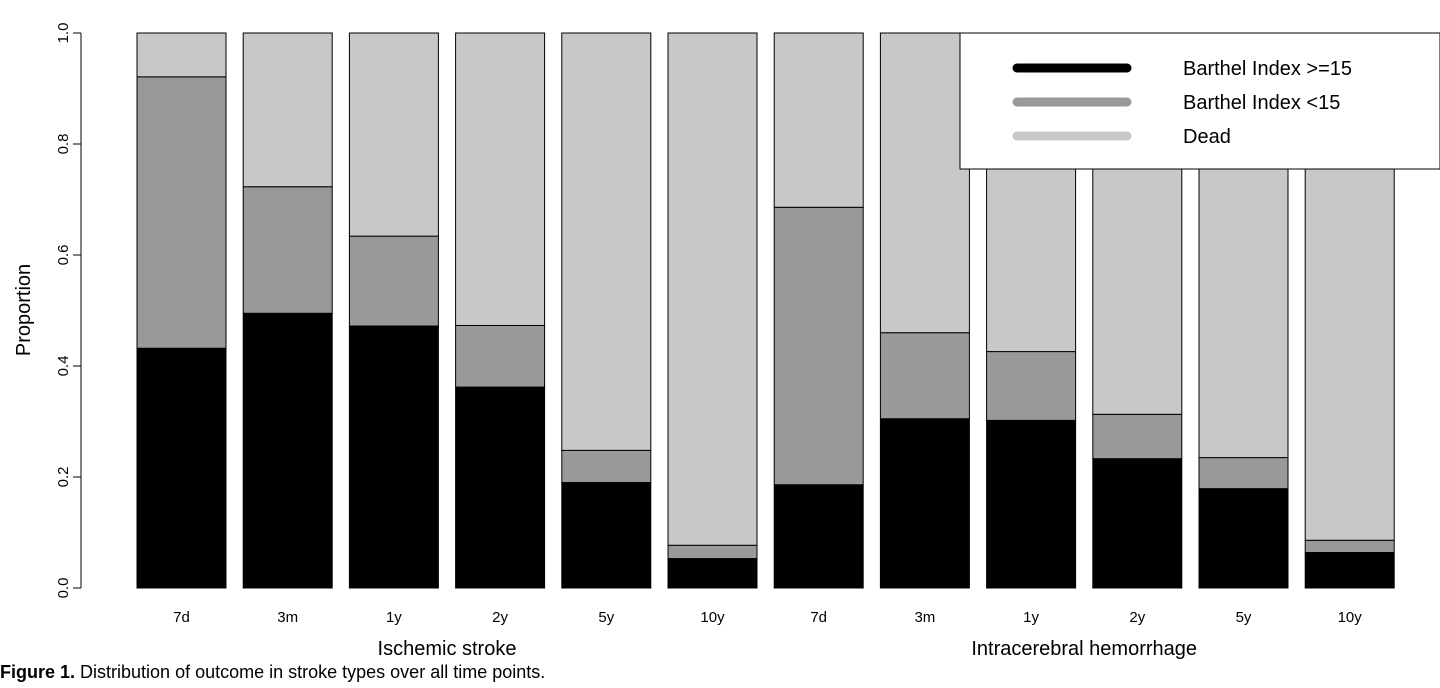 The height and width of the screenshot is (688, 1440). What do you see at coordinates (63, 255) in the screenshot?
I see `y-tick-label: 0.6` at bounding box center [63, 255].